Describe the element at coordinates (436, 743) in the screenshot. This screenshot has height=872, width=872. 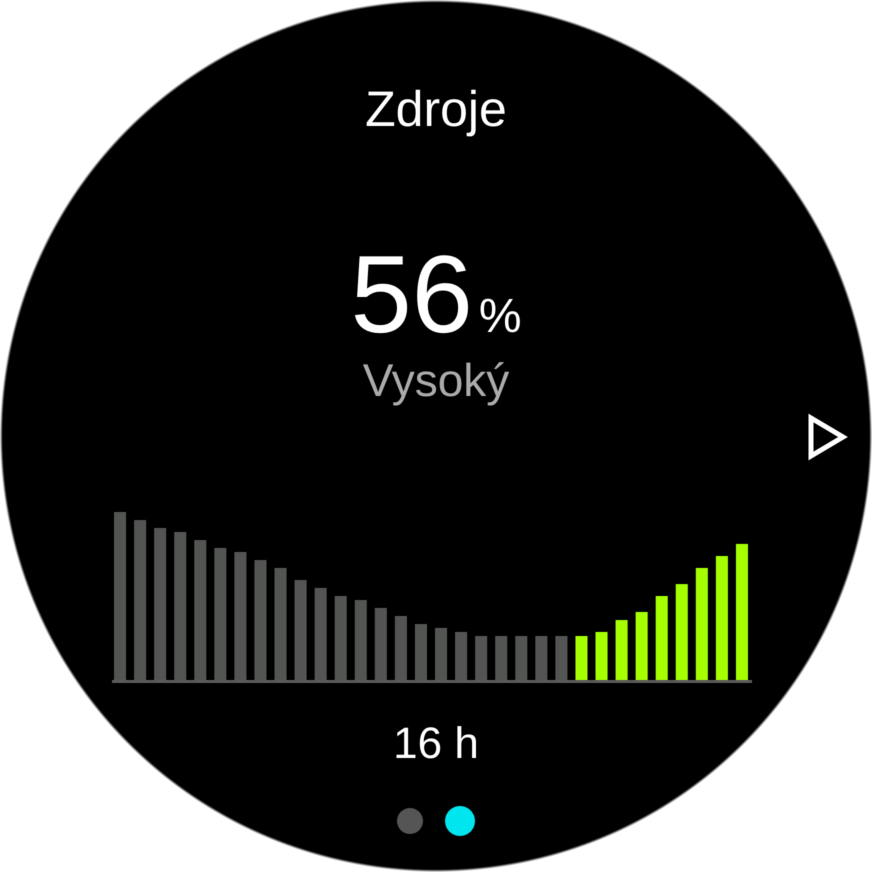
I see `x-axis-title: 16 h` at that location.